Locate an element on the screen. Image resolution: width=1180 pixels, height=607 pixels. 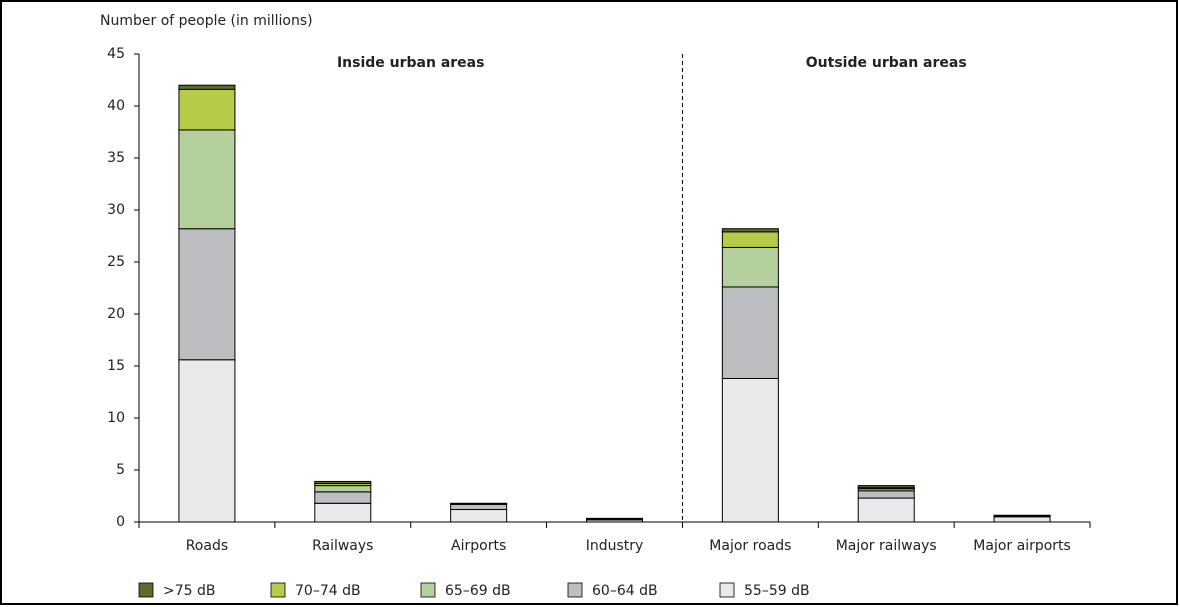
x-tick-label: Airports is located at coordinates (478, 546).